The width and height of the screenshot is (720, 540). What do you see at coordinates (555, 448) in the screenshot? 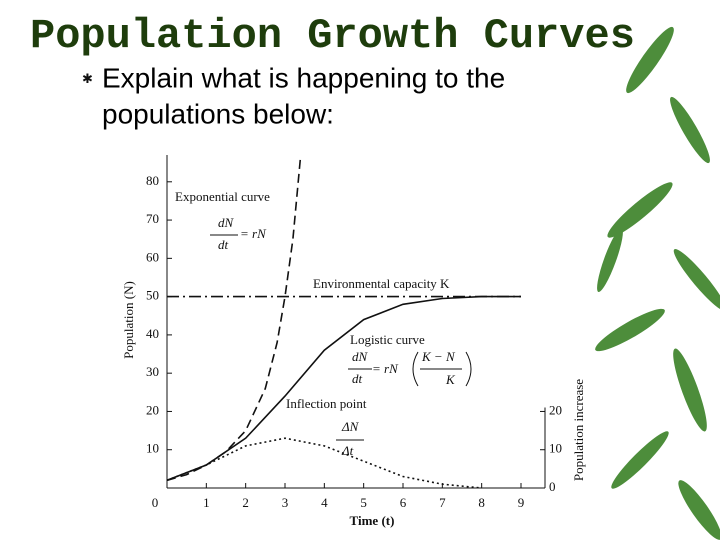
I see `y2-tick-label: 10` at bounding box center [555, 448].